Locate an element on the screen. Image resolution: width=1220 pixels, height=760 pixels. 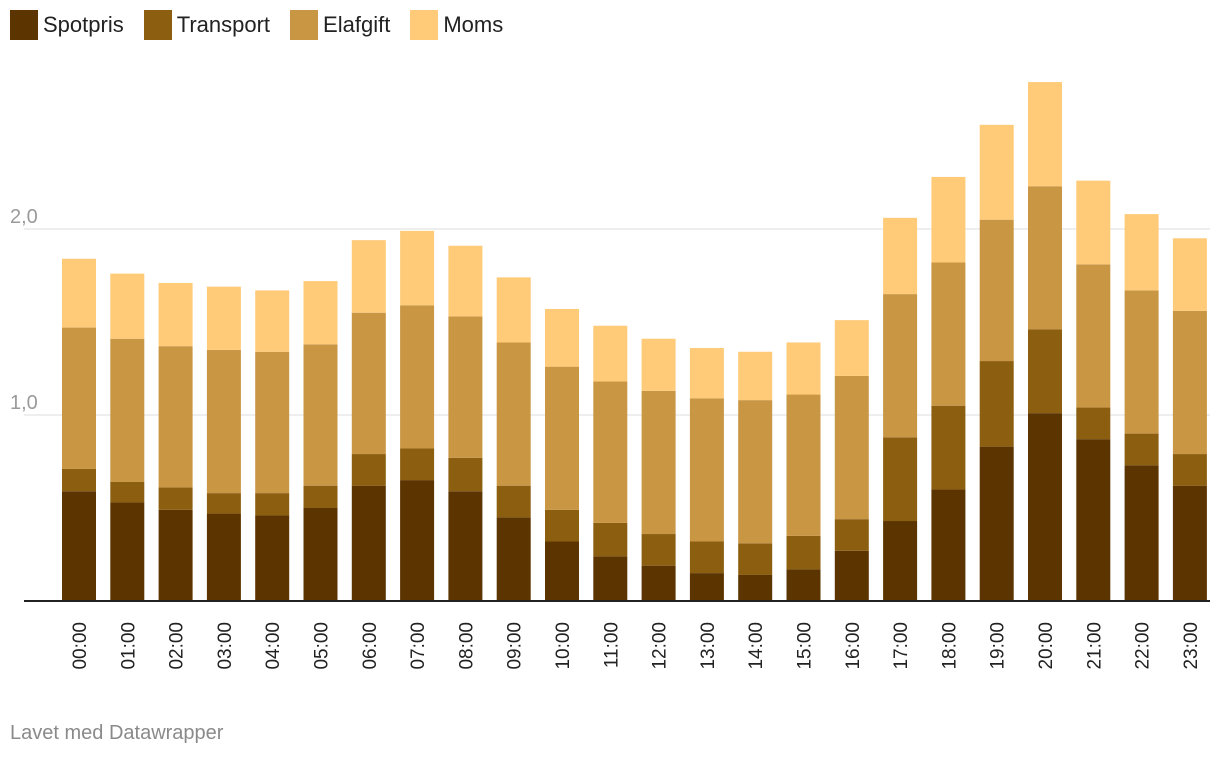
x-tick-label: 10:00 is located at coordinates (563, 646).